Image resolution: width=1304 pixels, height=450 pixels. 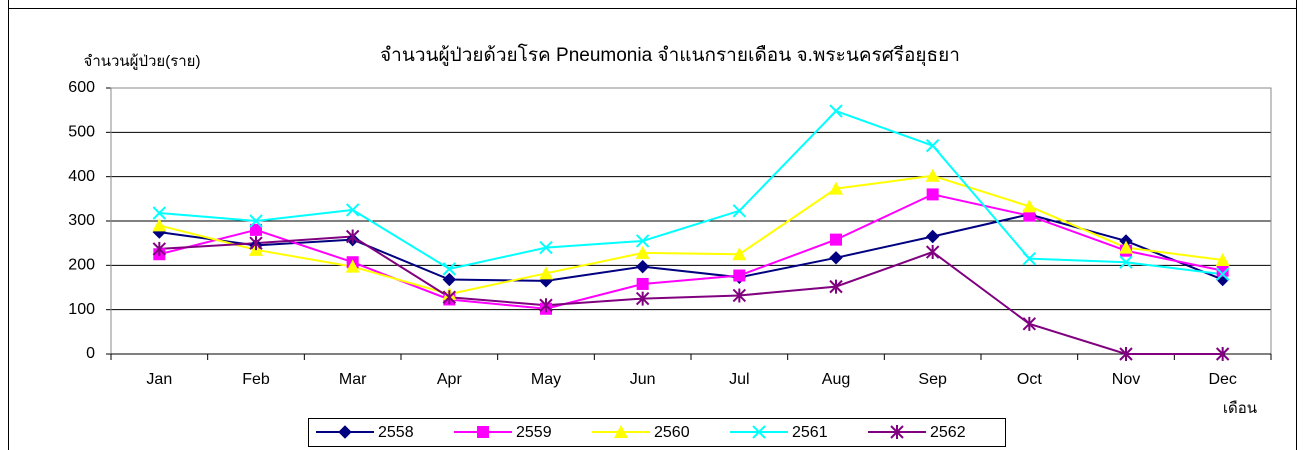 What do you see at coordinates (836, 379) in the screenshot?
I see `x-tick-label: Aug` at bounding box center [836, 379].